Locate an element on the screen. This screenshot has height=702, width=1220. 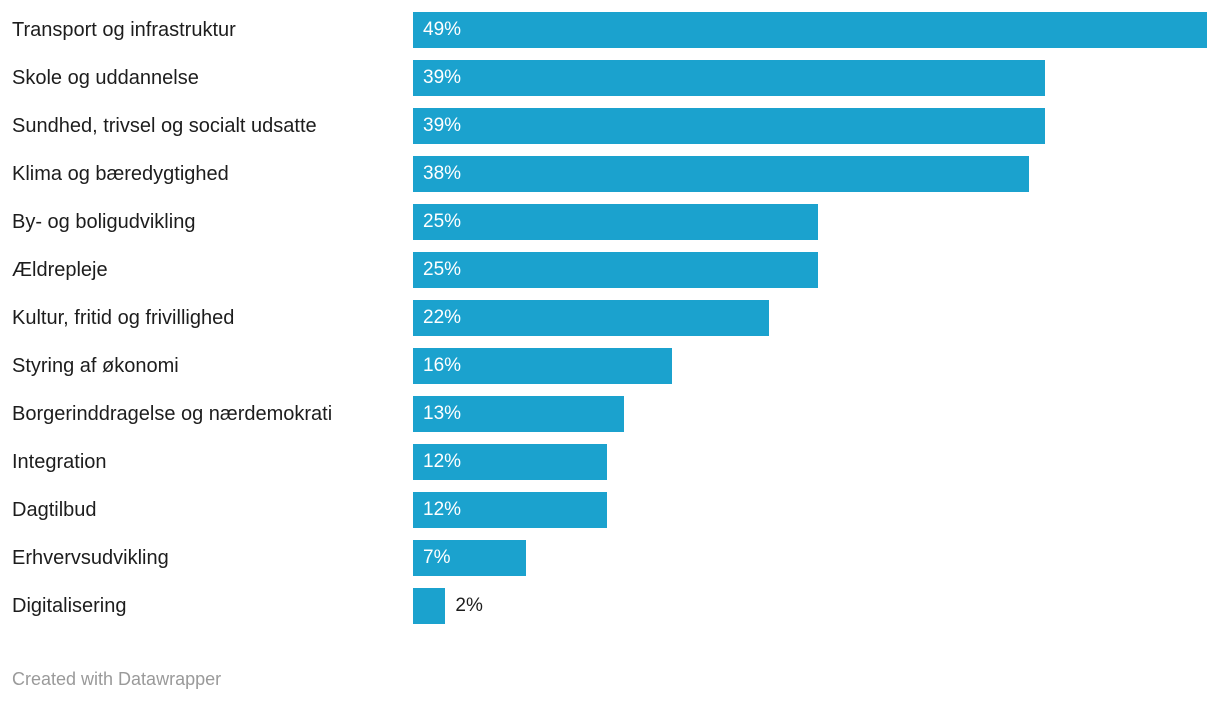
value-label: 22% is located at coordinates (442, 317).